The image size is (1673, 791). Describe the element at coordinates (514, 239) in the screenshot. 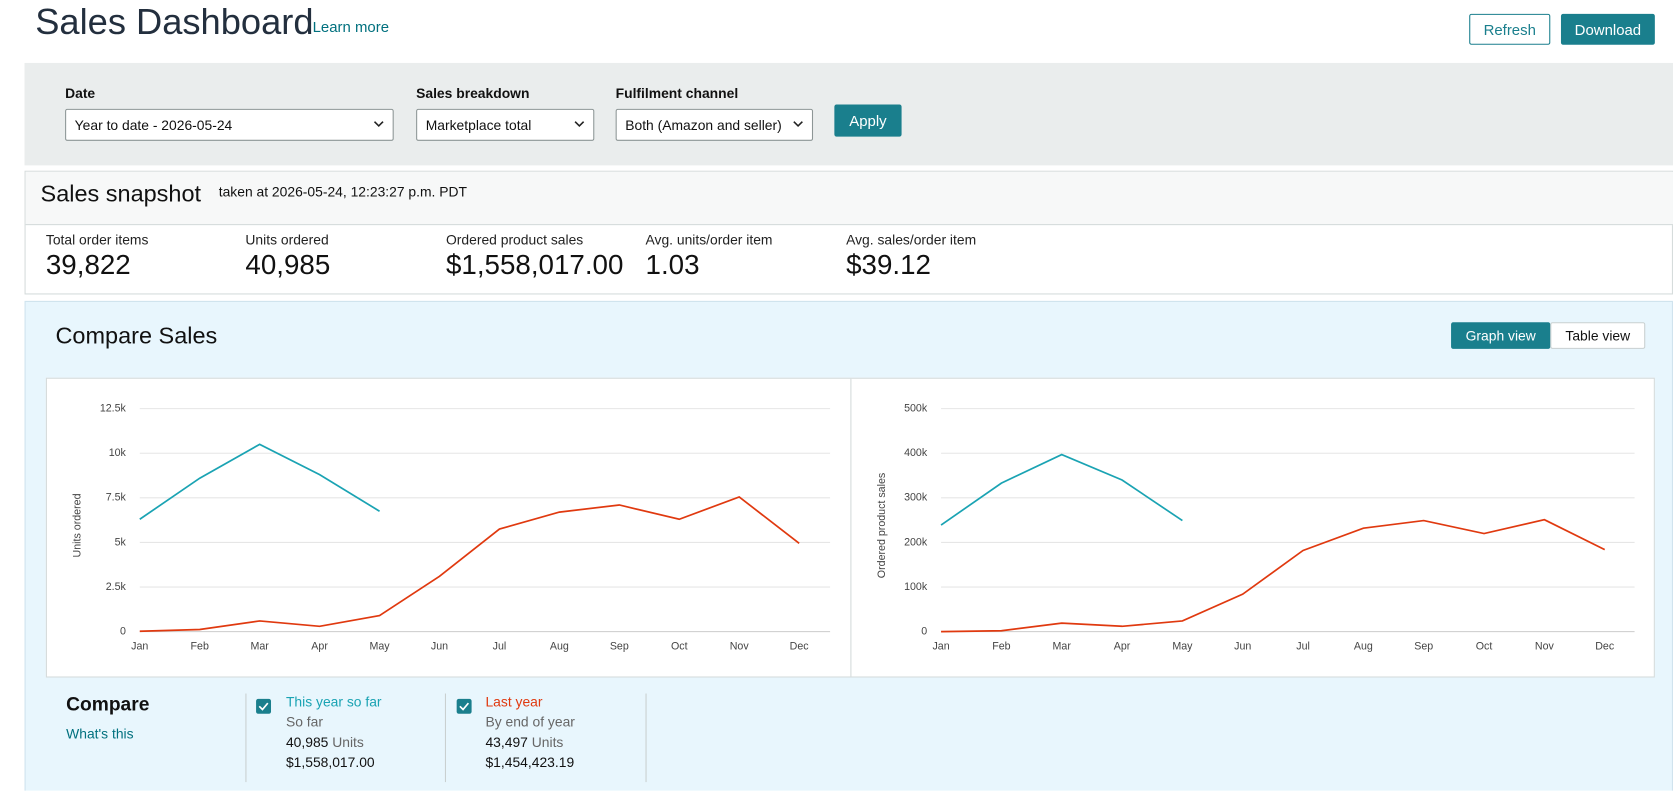

I see `metric-label: Ordered product sales` at that location.